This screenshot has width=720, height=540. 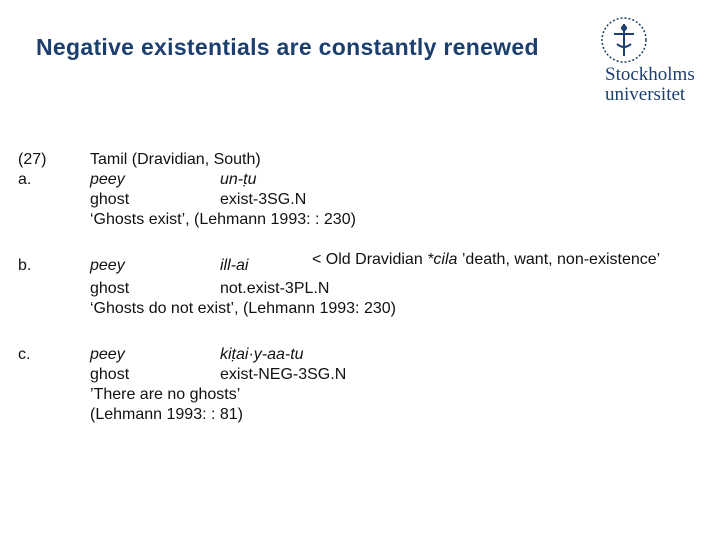 What do you see at coordinates (650, 74) in the screenshot?
I see `logo-text: Stockholms` at bounding box center [650, 74].